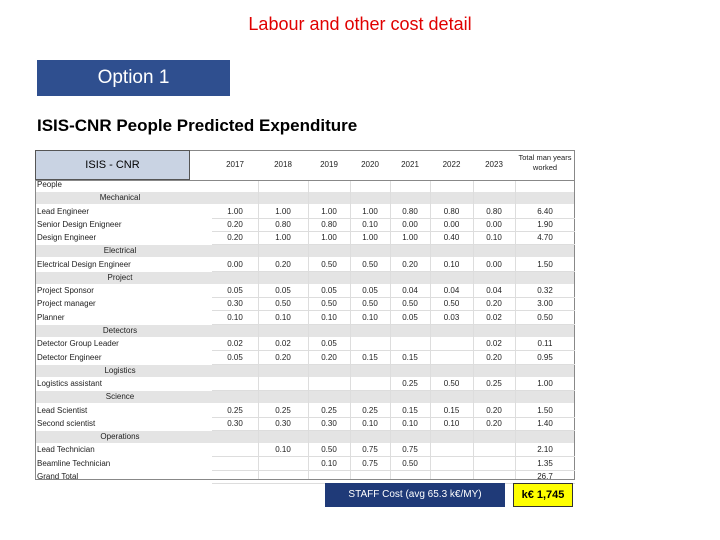 The image size is (720, 540). Describe the element at coordinates (410, 164) in the screenshot. I see `column-header: 2021` at that location.